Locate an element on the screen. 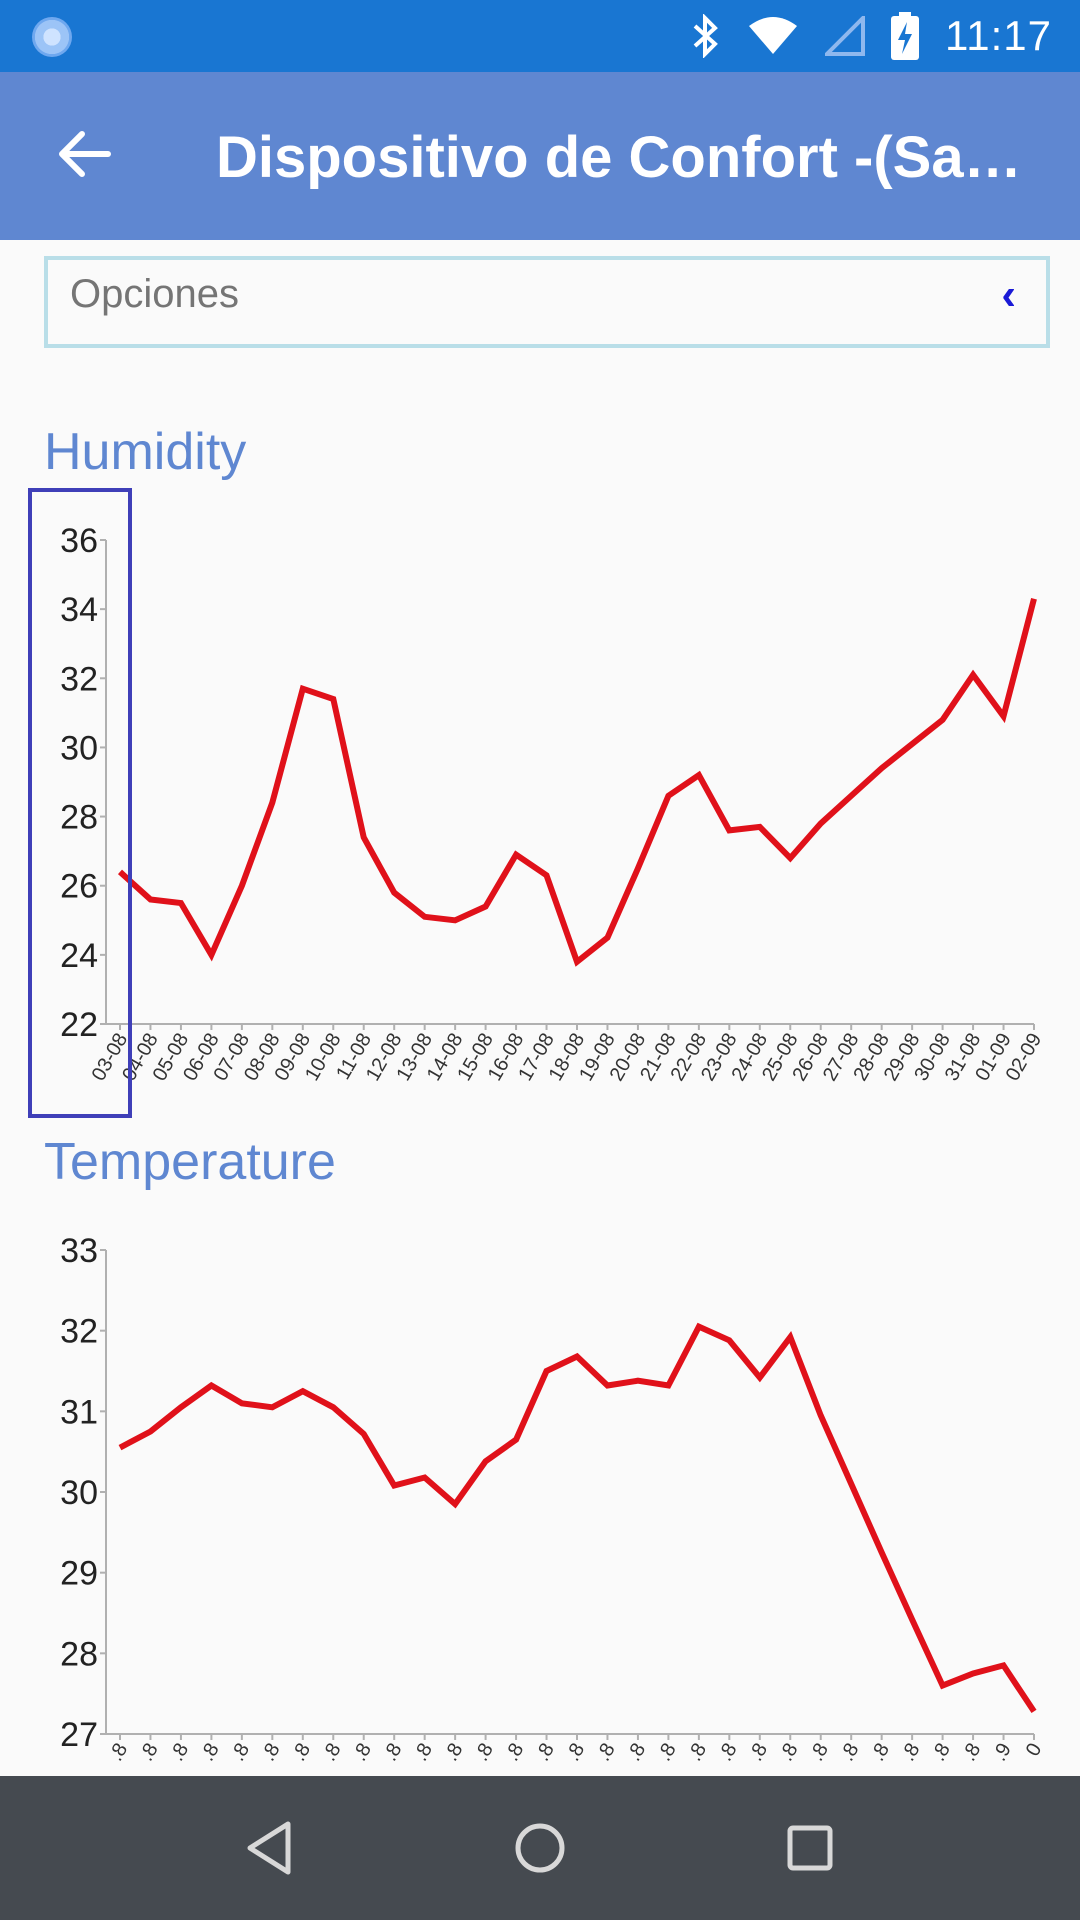 The image size is (1080, 1920). clock: 11:17 is located at coordinates (998, 35).